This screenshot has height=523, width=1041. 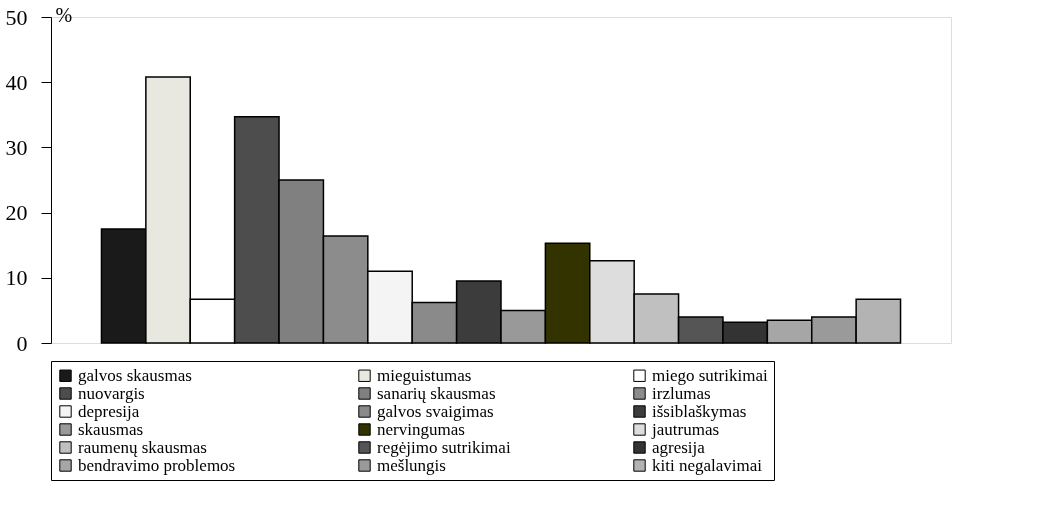 I want to click on y-tick-label: 40, so click(x=16, y=82).